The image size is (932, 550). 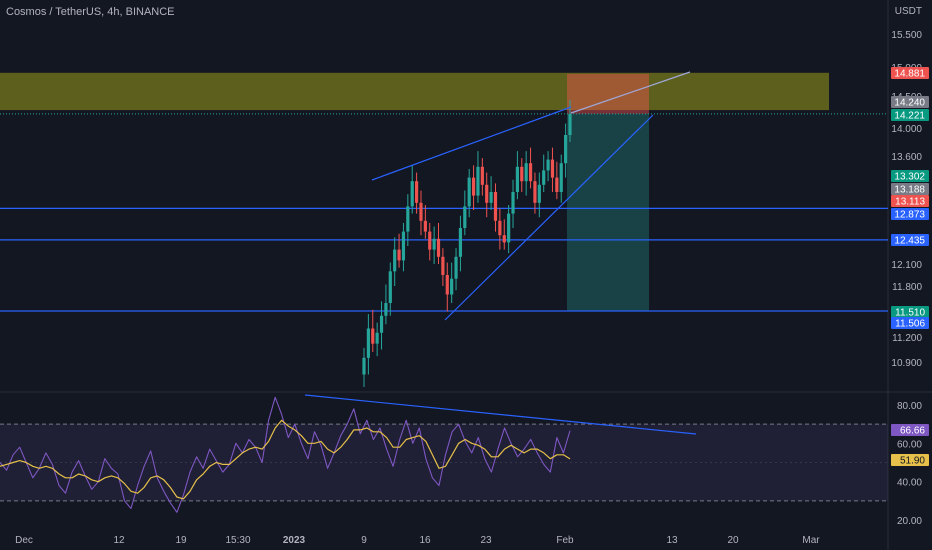 I want to click on price-tag: 12.435, so click(x=910, y=240).